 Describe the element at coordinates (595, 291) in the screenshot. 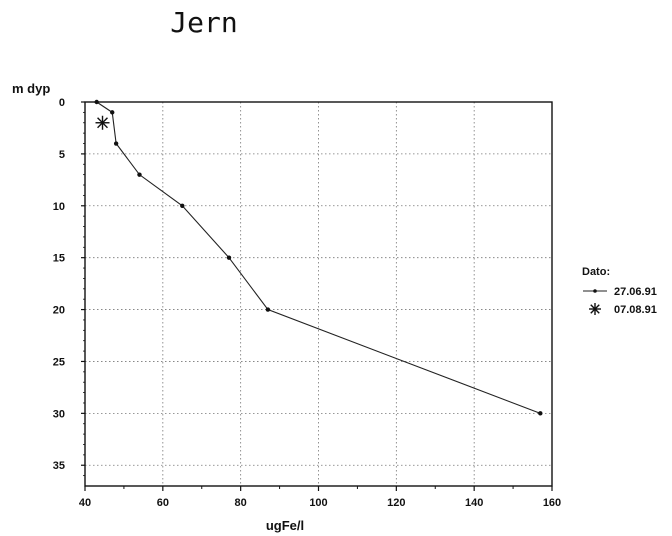

I see `legend-dot-icon` at that location.